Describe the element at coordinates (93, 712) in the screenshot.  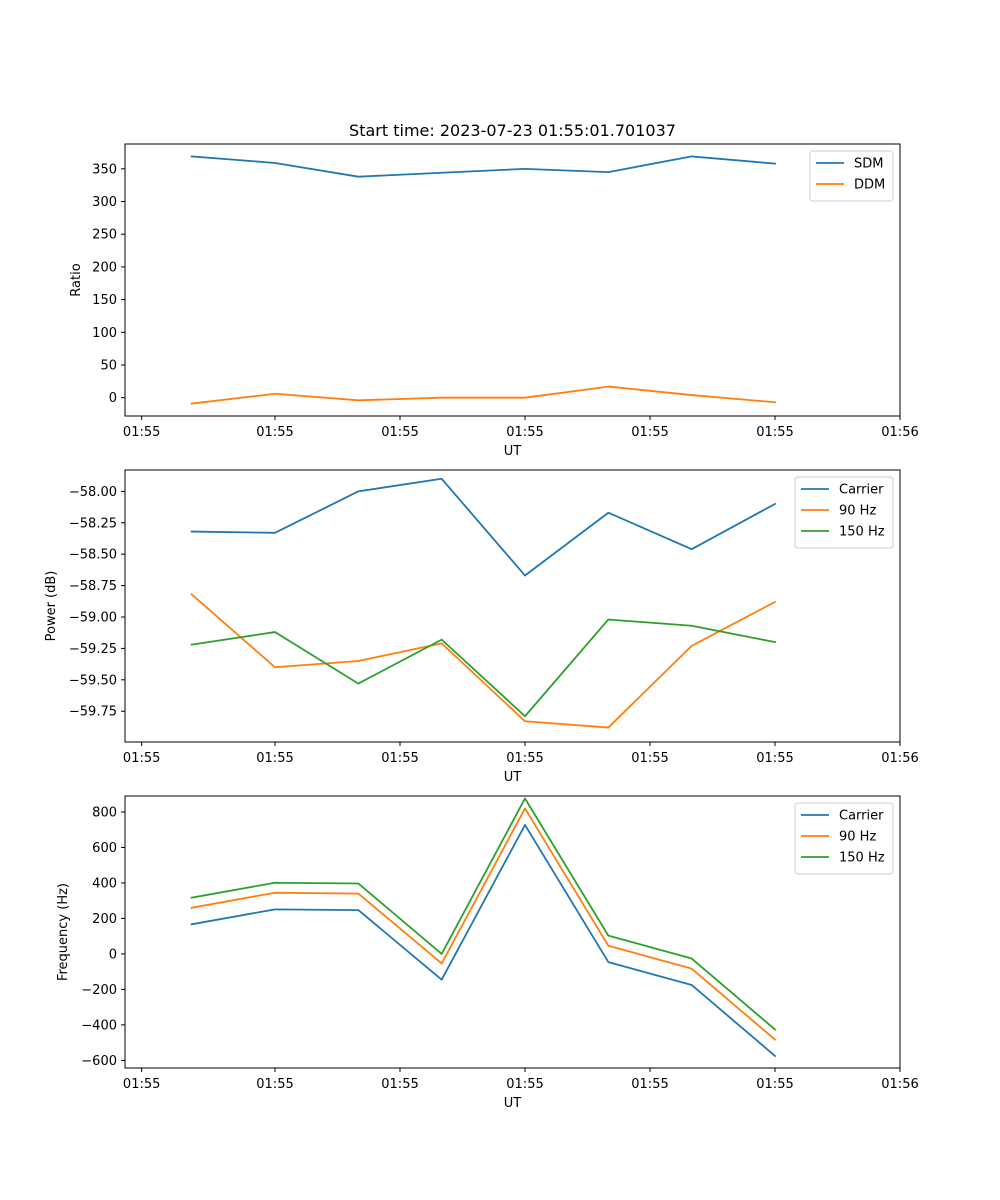
I see `y-tick-label: −59.75` at that location.